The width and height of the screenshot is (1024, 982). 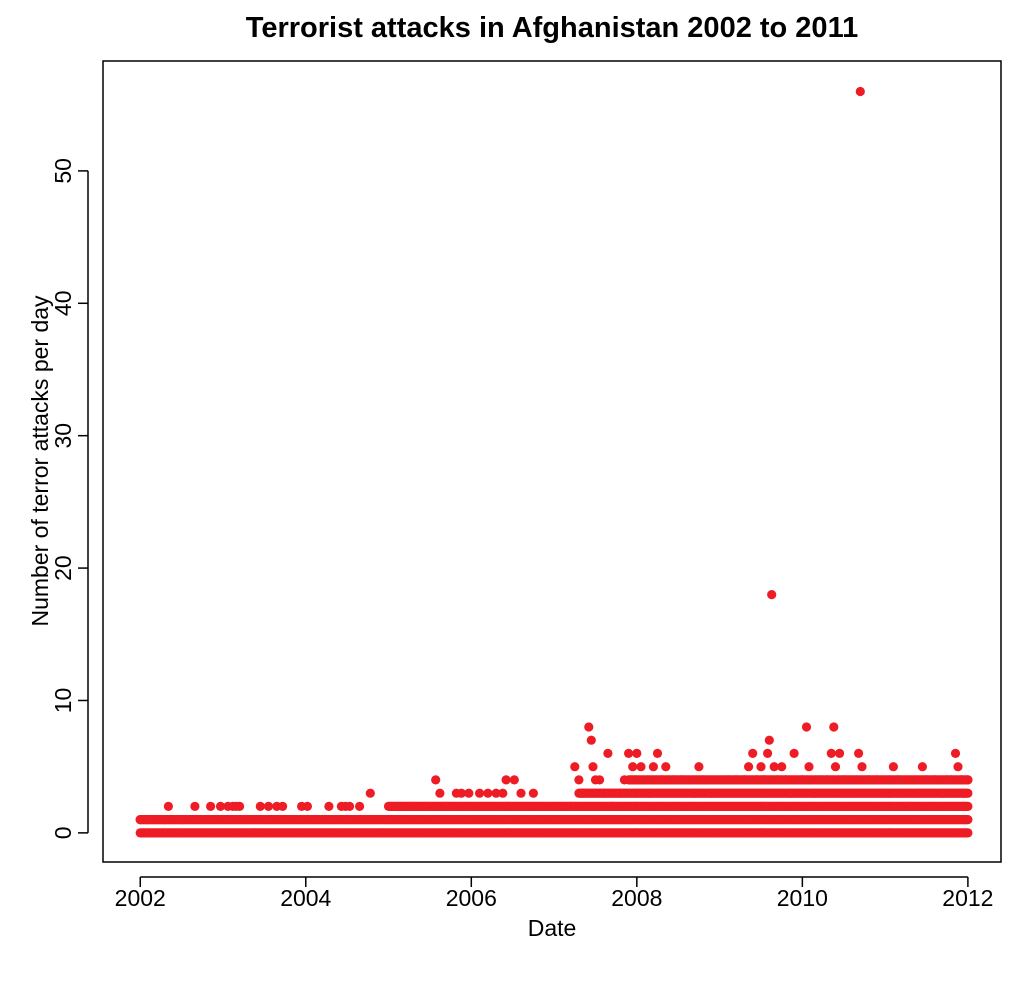 What do you see at coordinates (802, 898) in the screenshot?
I see `x-tick-label: 2010` at bounding box center [802, 898].